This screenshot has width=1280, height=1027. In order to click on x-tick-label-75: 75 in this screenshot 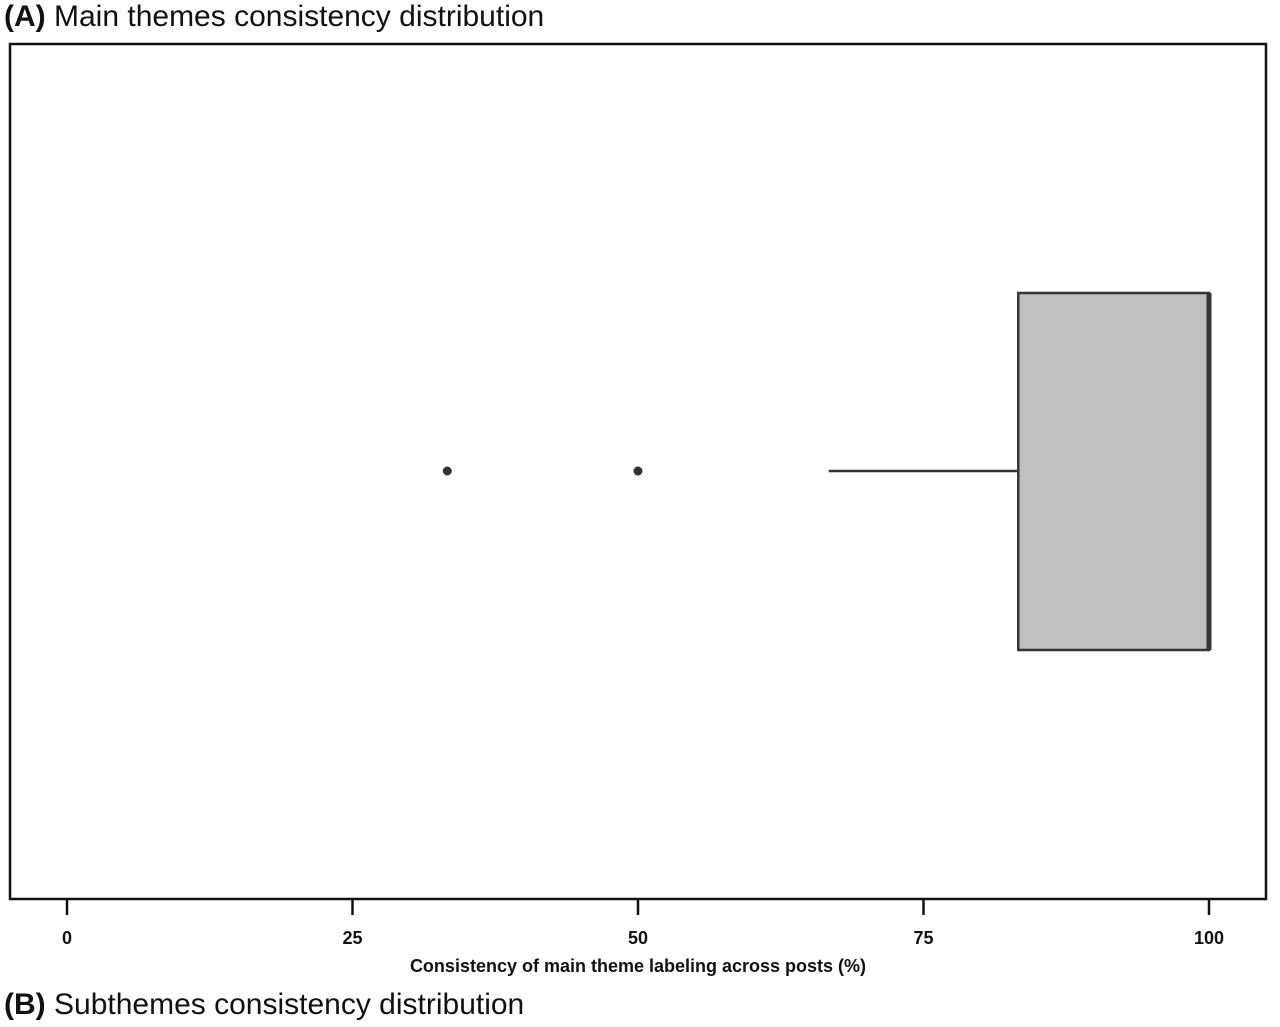, I will do `click(923, 938)`.